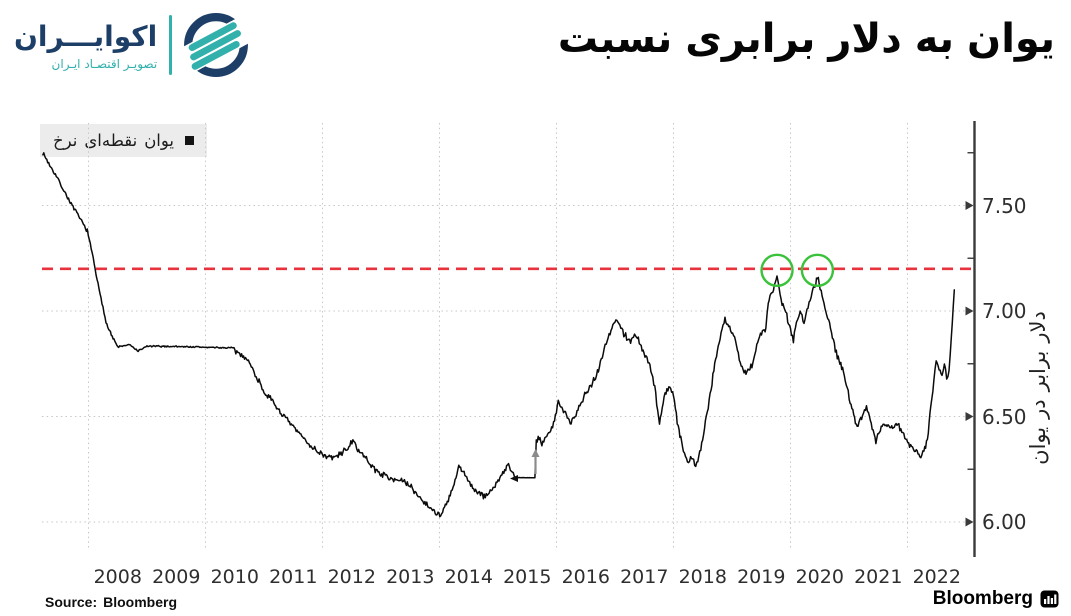 The image size is (1071, 616). Describe the element at coordinates (1004, 522) in the screenshot. I see `y-axis-tick-label: 6.00` at that location.